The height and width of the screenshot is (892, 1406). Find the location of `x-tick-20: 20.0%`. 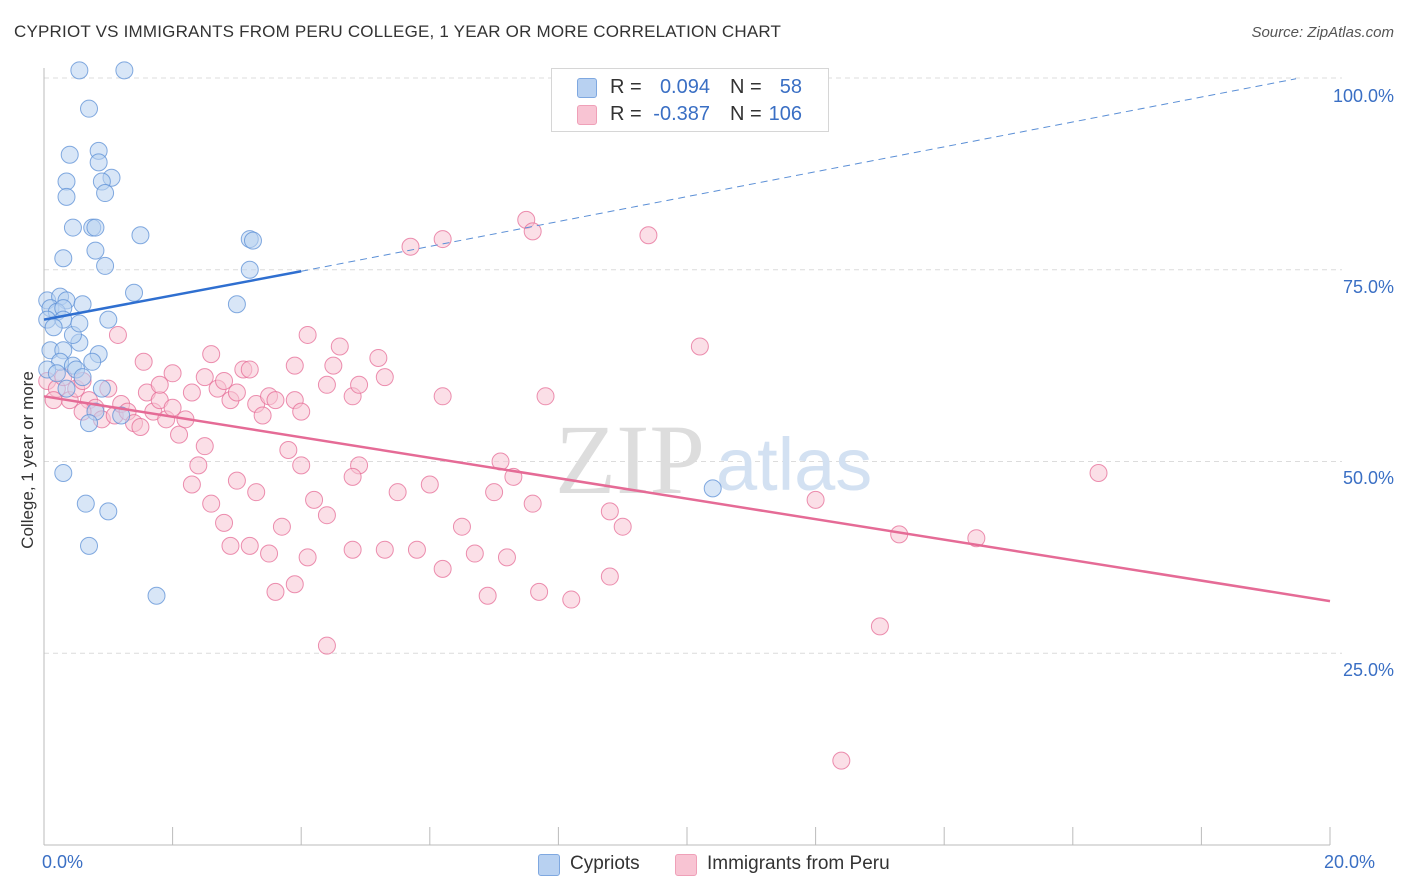

x-tick-20: 20.0% is located at coordinates (1350, 862).